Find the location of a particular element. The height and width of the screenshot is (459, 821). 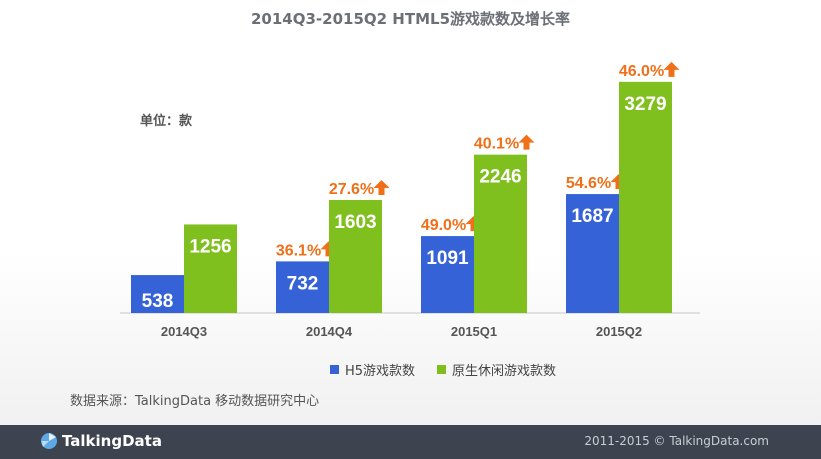

value-label-native-2015Q1: 2246 is located at coordinates (500, 177).